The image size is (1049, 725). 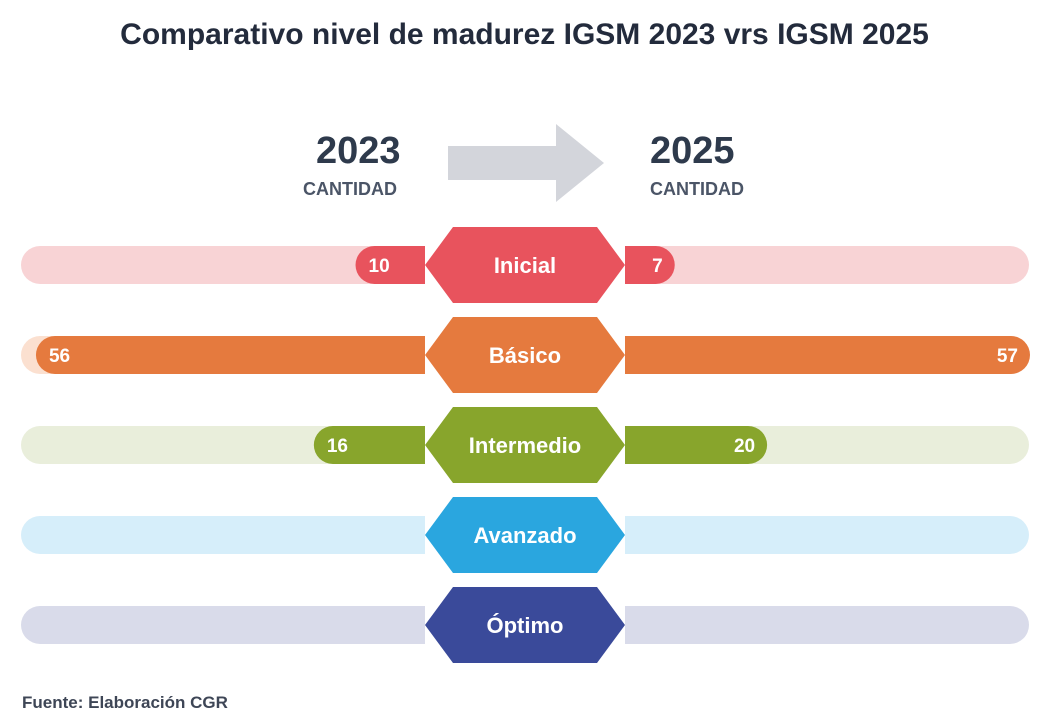 I want to click on track-2023-inicial, so click(x=223, y=265).